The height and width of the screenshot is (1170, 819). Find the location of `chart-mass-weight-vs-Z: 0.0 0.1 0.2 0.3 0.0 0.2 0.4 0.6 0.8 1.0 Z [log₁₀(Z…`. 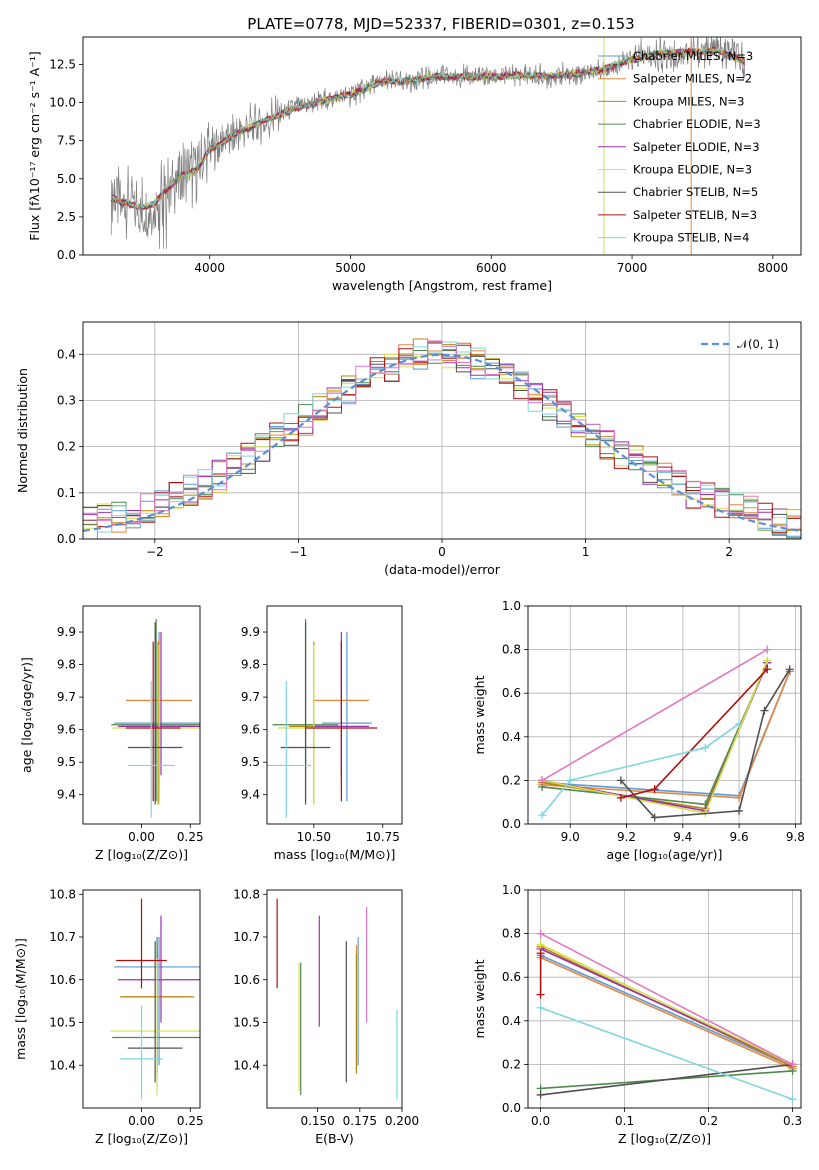

chart-mass-weight-vs-Z: 0.0 0.1 0.2 0.3 0.0 0.2 0.4 0.6 0.8 1.0 Z [log₁₀(Z… is located at coordinates (637, 1014).